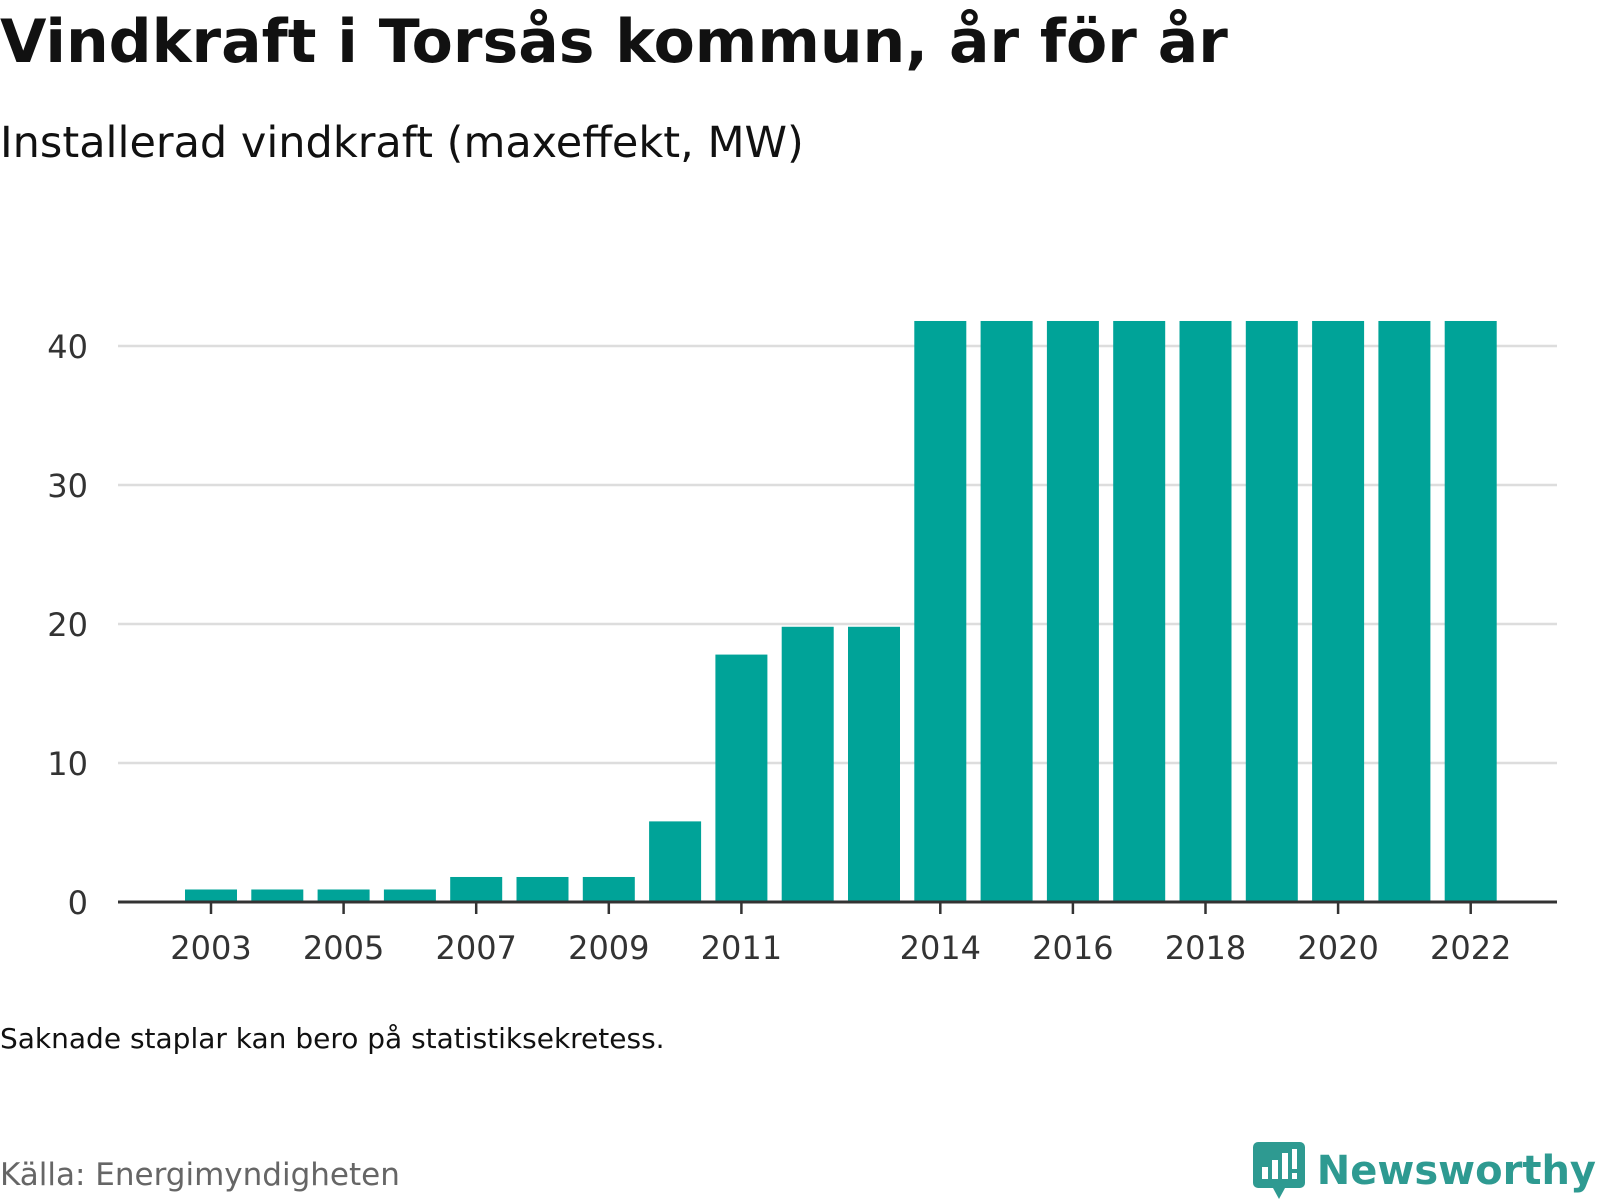 The image size is (1600, 1202). I want to click on x-tick-label: 2020, so click(1337, 948).